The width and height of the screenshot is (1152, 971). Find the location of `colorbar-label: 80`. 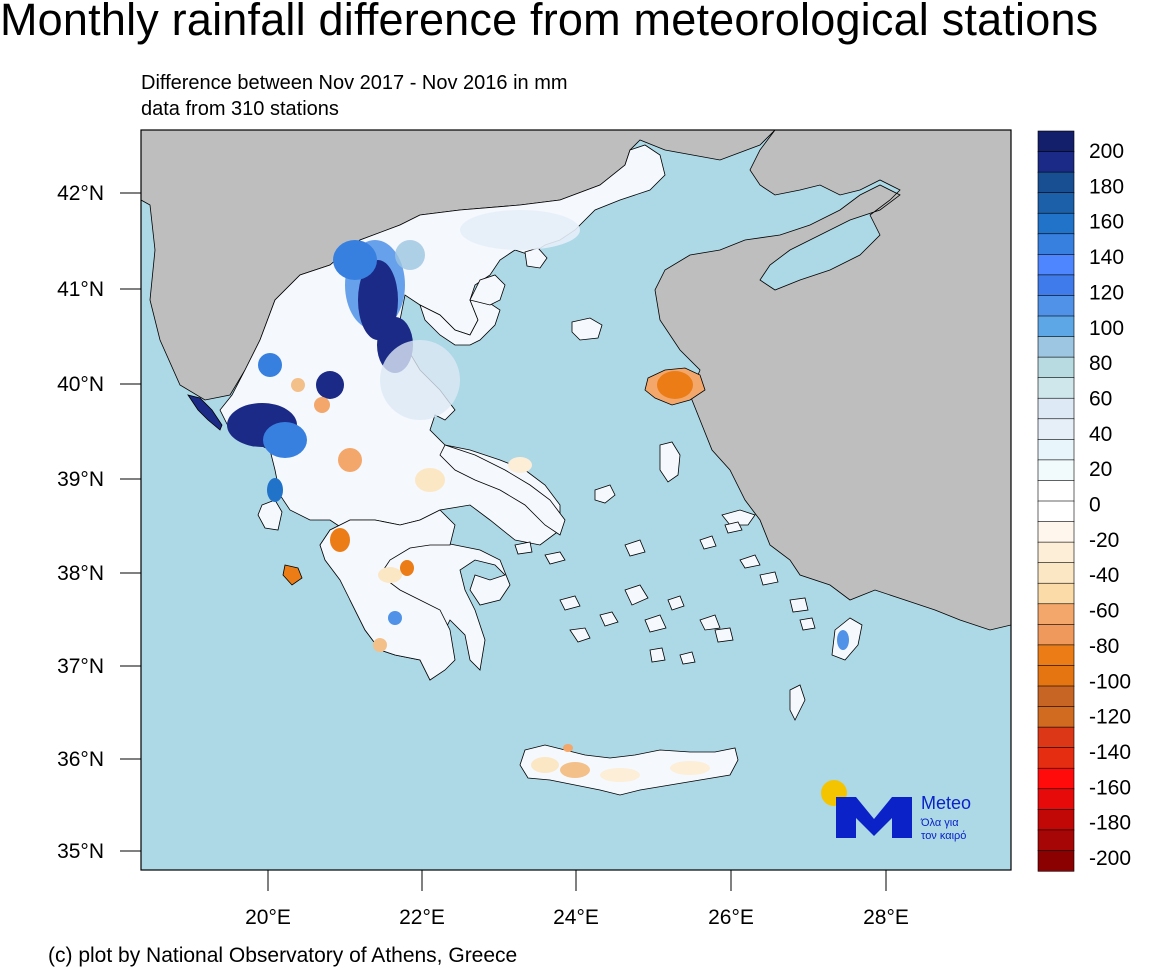

colorbar-label: 80 is located at coordinates (1100, 363).